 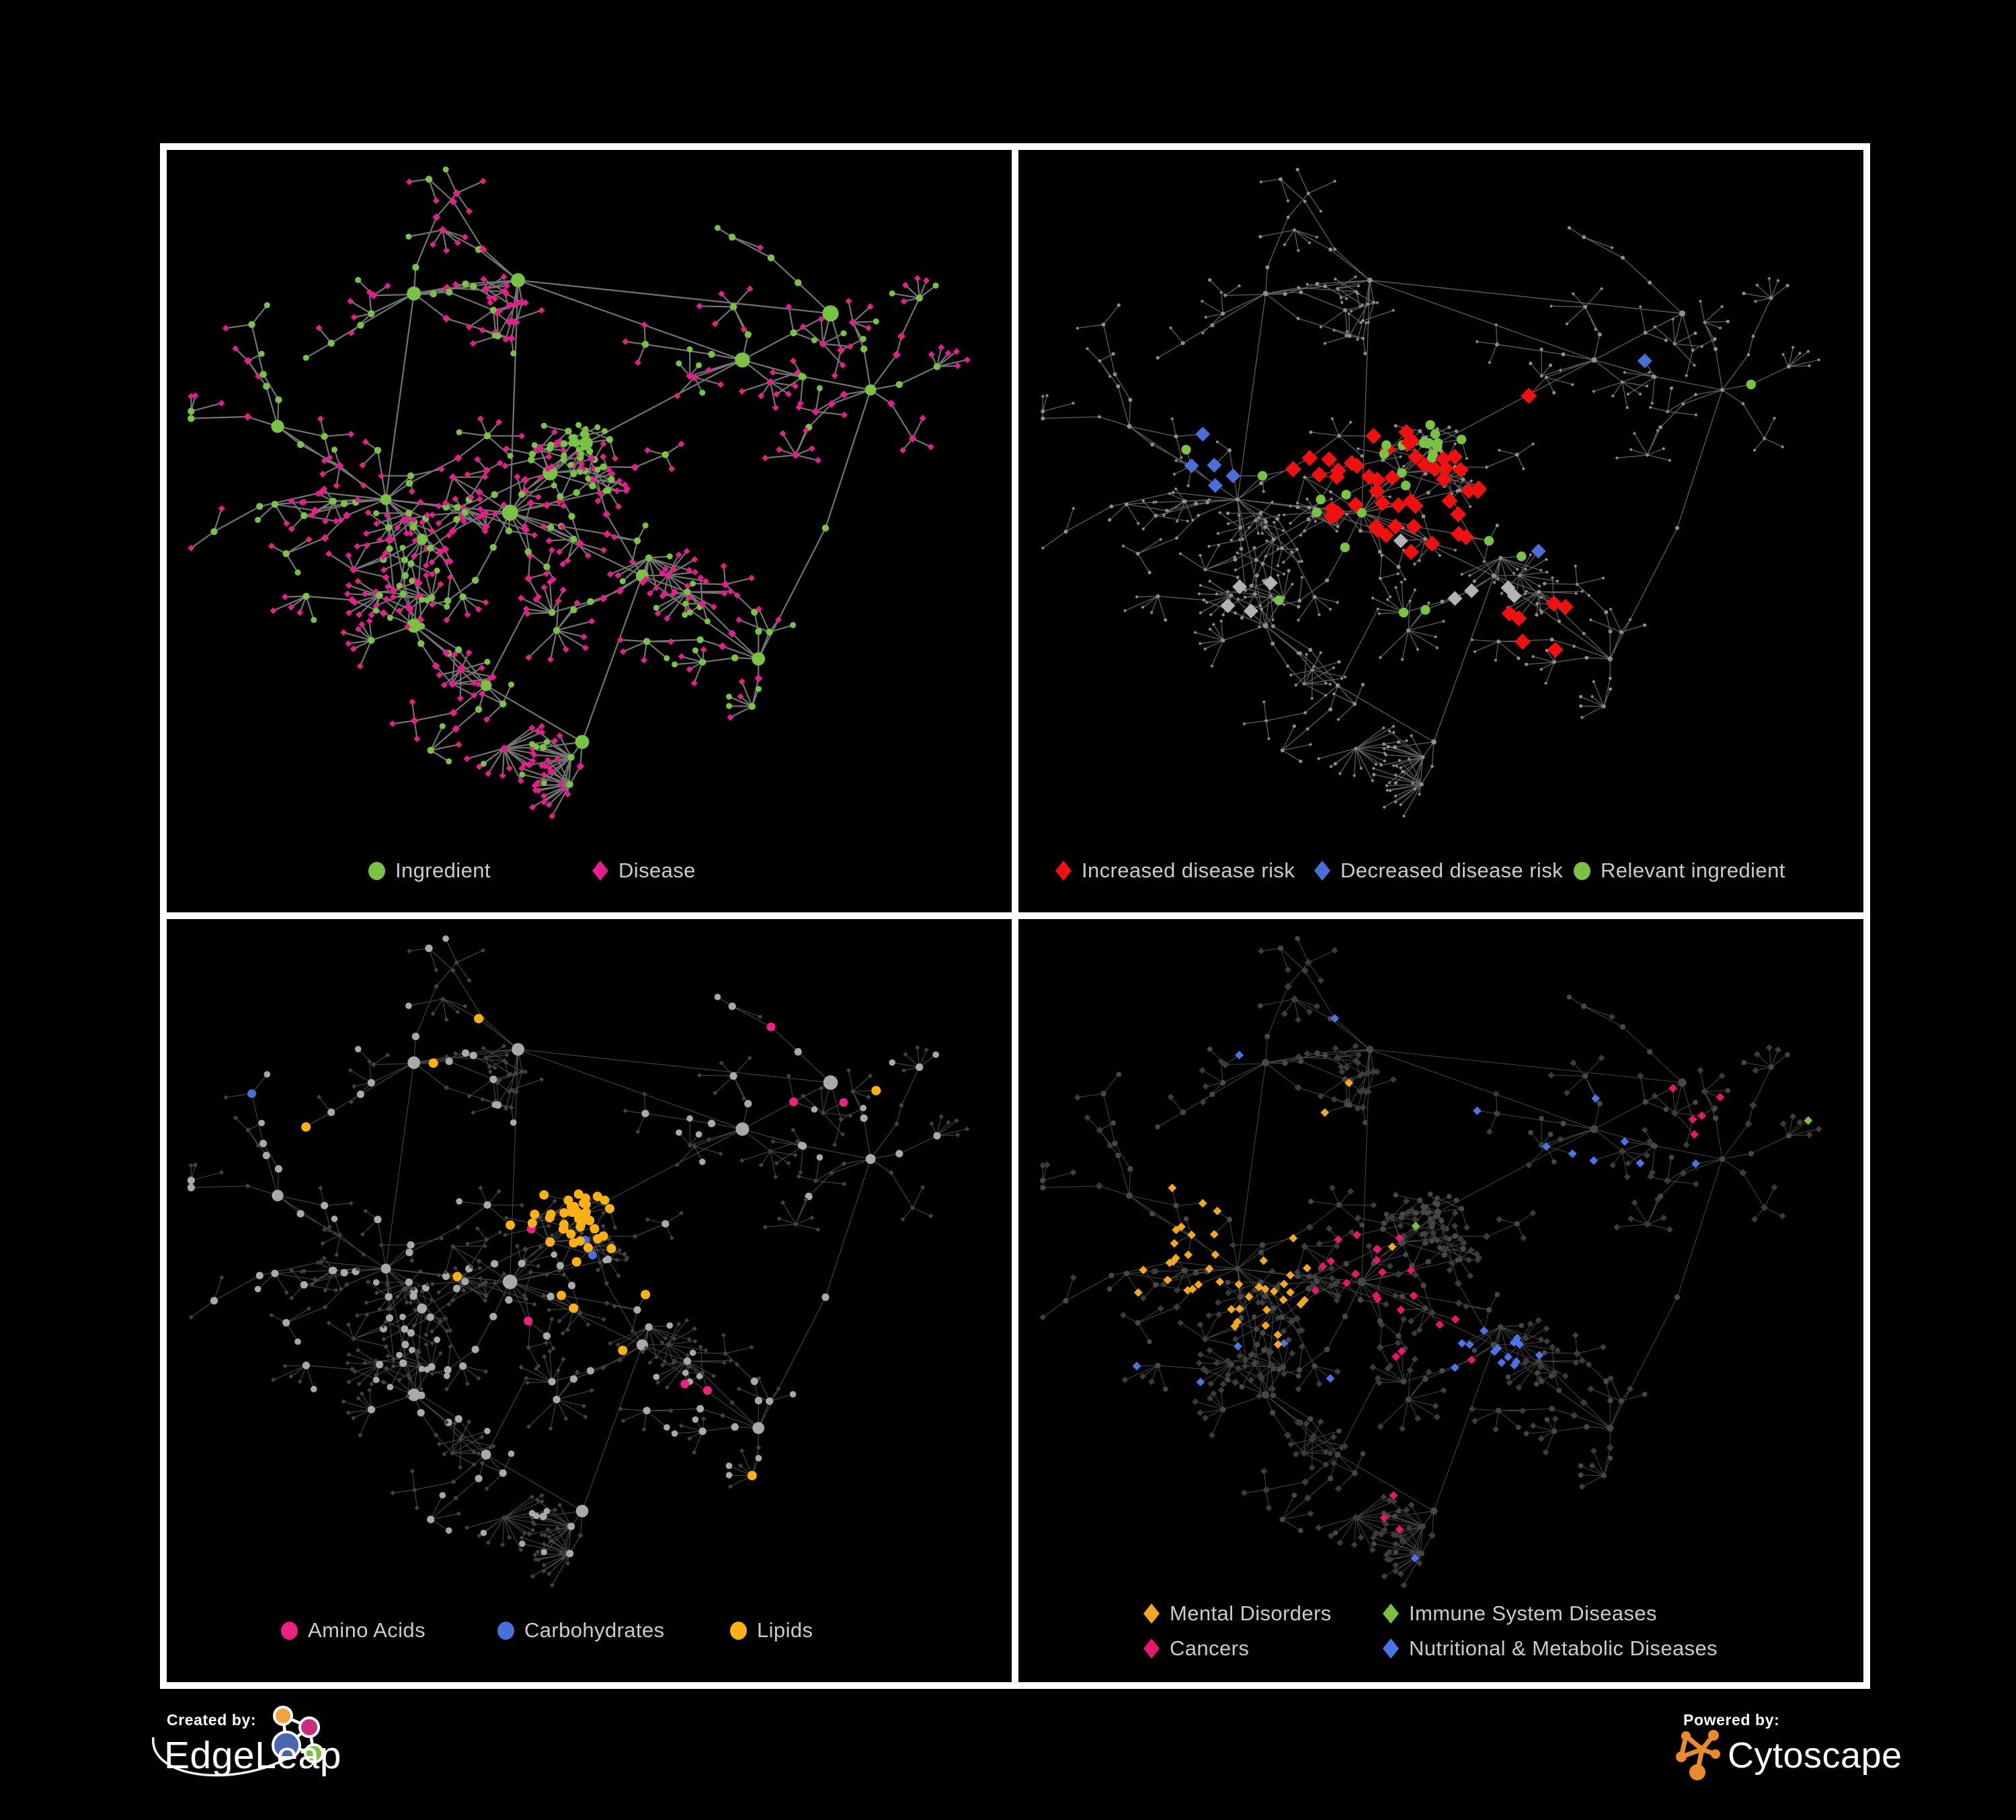 I want to click on created-by-label: Created by:, so click(x=212, y=1720).